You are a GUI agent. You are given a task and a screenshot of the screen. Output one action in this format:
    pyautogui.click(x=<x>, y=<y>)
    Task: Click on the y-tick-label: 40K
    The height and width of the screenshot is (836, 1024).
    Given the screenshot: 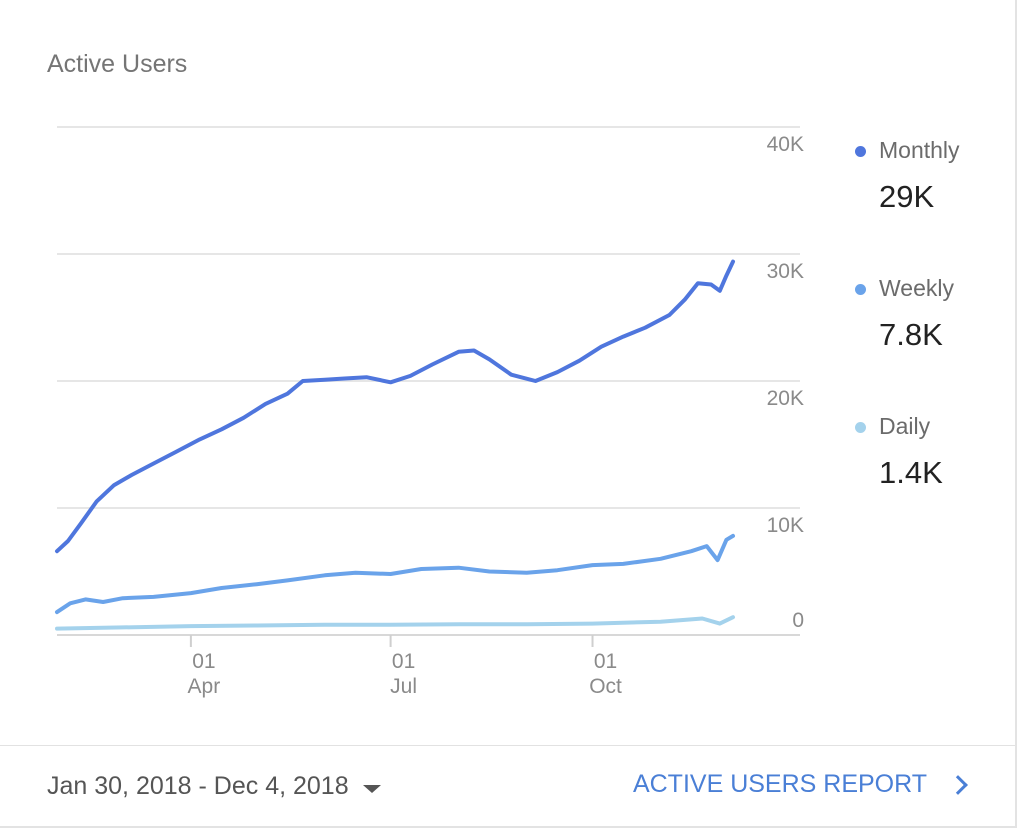 What is the action you would take?
    pyautogui.click(x=785, y=144)
    